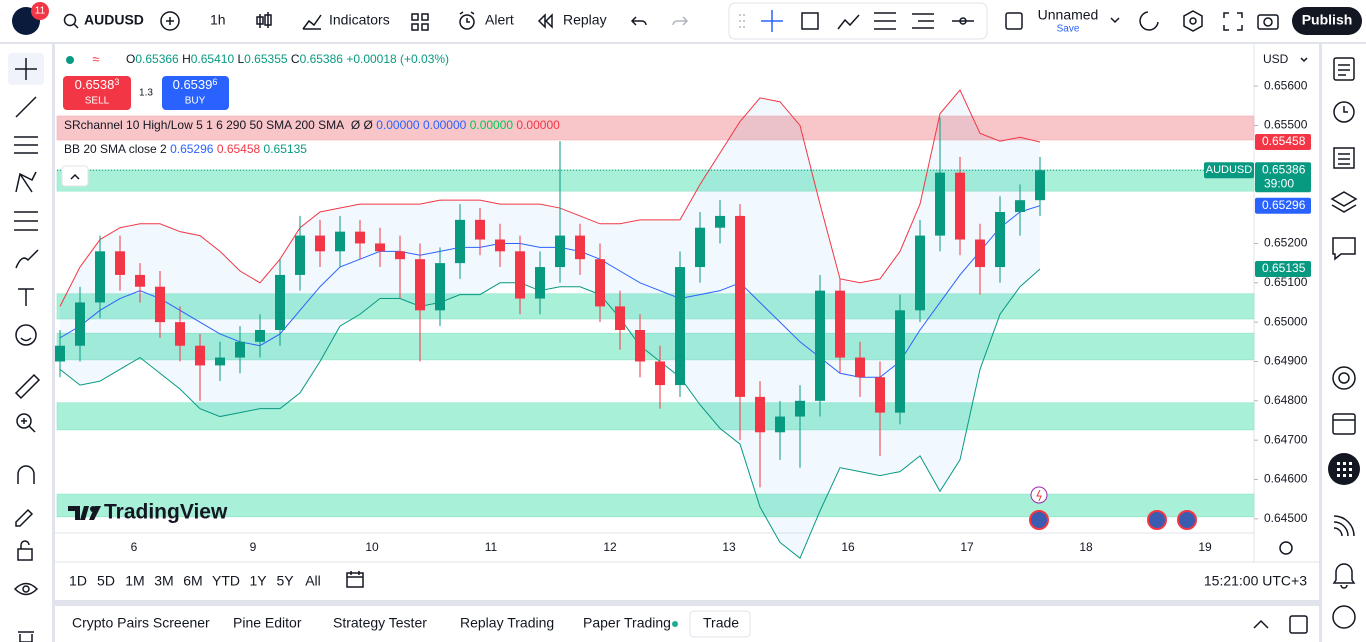  I want to click on layout-name: Unnamed, so click(1068, 15).